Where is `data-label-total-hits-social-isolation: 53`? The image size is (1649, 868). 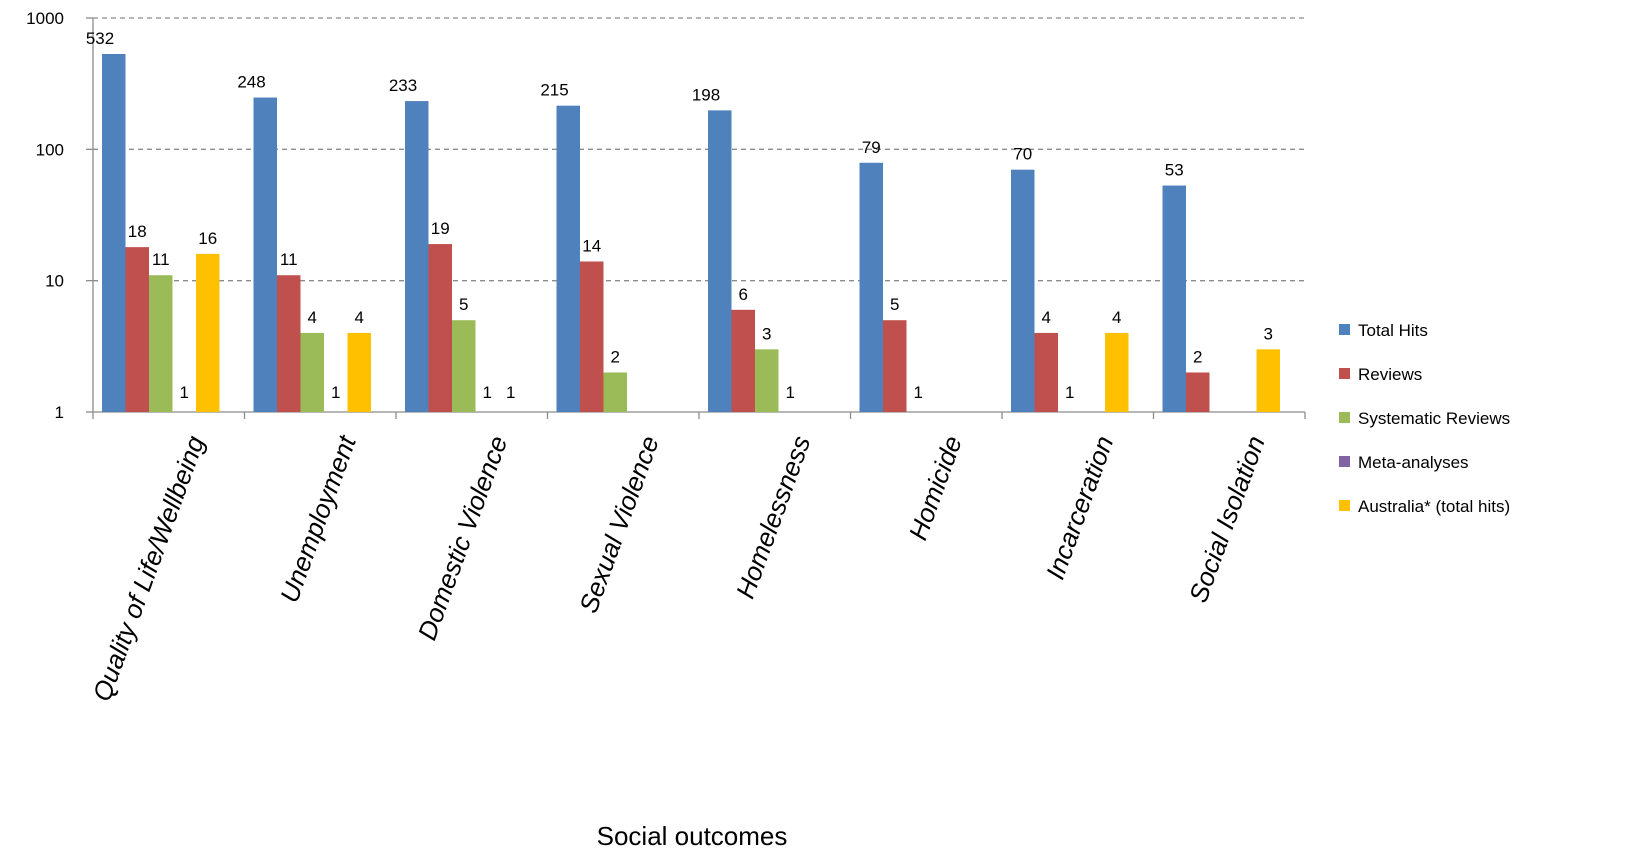 data-label-total-hits-social-isolation: 53 is located at coordinates (1174, 170).